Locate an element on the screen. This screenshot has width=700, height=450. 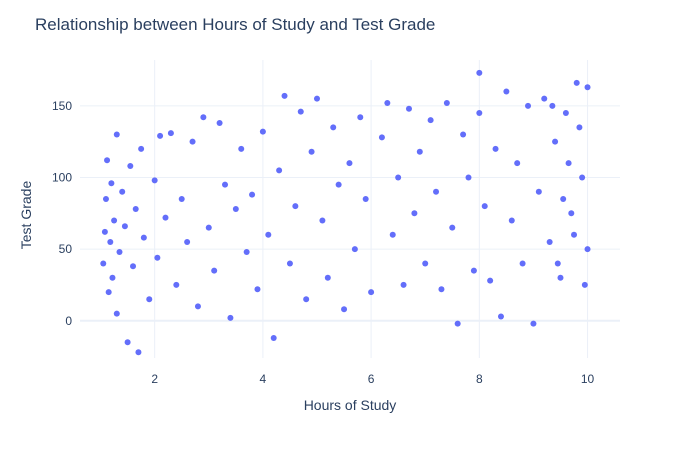
x-tick-label: 10 is located at coordinates (588, 379).